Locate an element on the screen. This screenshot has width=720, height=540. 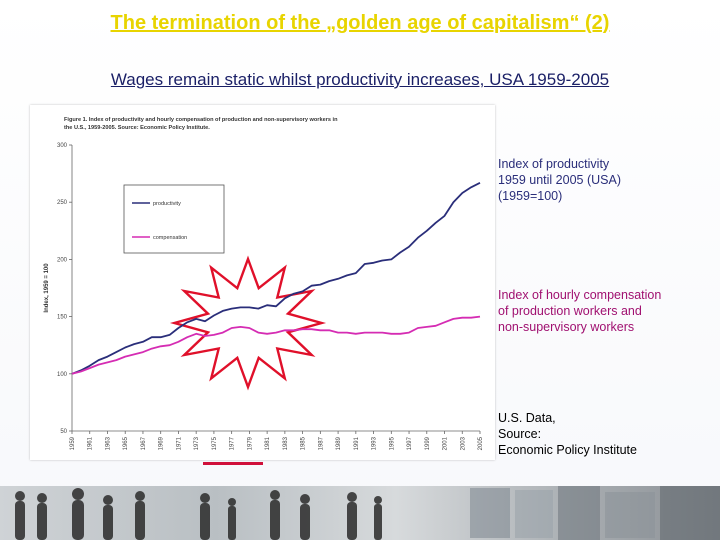
x-tick-label: 1989 is located at coordinates (339, 443).